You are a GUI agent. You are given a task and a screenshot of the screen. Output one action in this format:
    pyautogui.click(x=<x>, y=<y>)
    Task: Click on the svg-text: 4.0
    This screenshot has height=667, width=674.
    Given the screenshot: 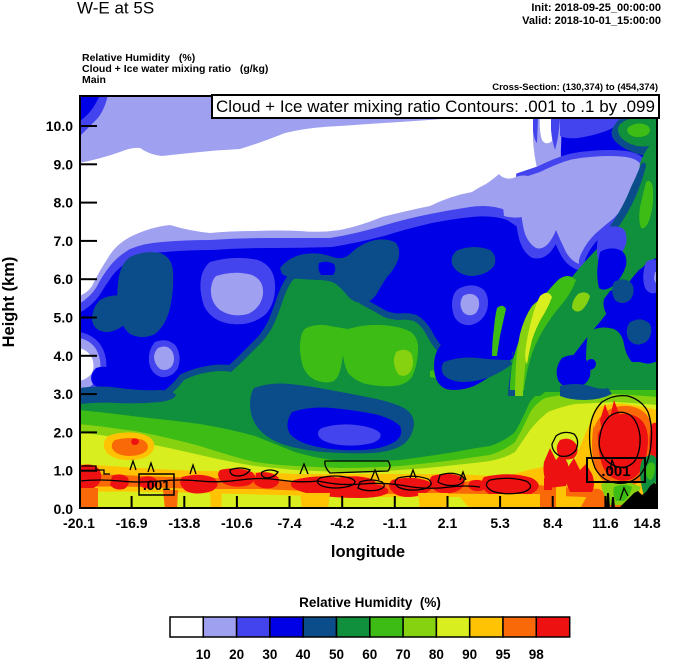 What is the action you would take?
    pyautogui.click(x=64, y=356)
    